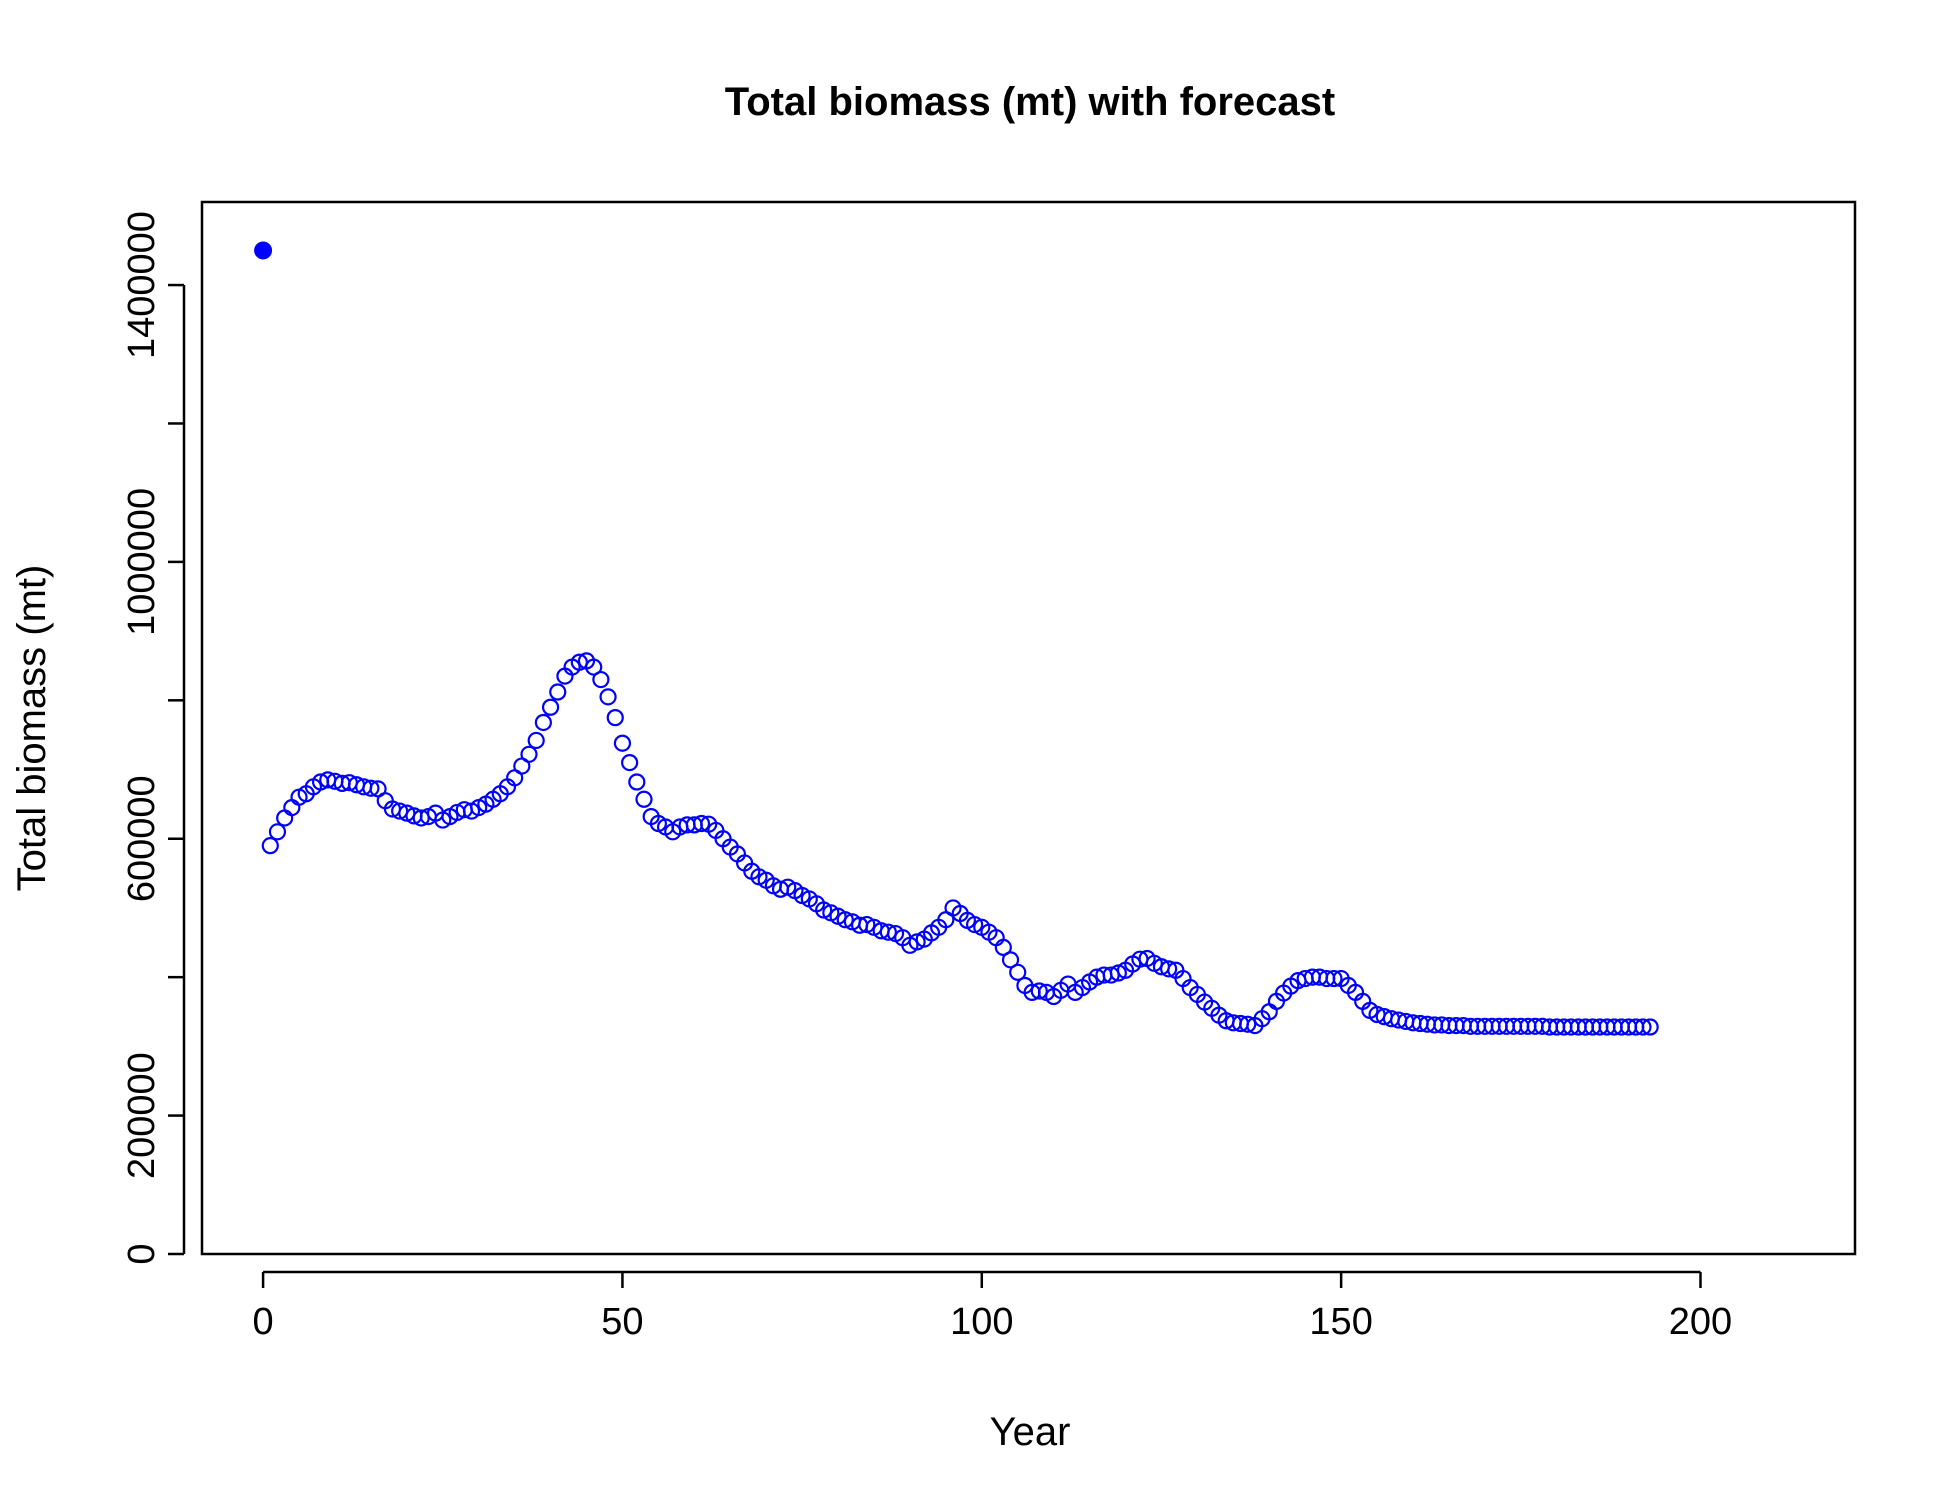 Image resolution: width=1950 pixels, height=1500 pixels. What do you see at coordinates (142, 285) in the screenshot?
I see `y-tick-label: 1400000` at bounding box center [142, 285].